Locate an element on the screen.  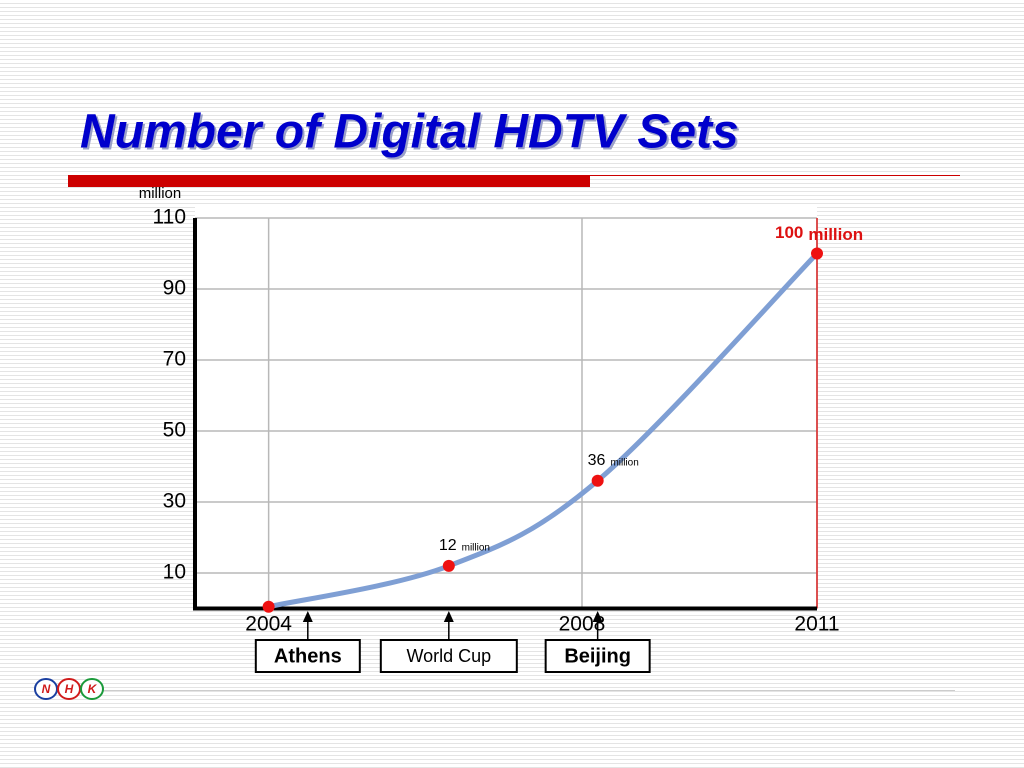
logo-letter: H is located at coordinates (69, 689).